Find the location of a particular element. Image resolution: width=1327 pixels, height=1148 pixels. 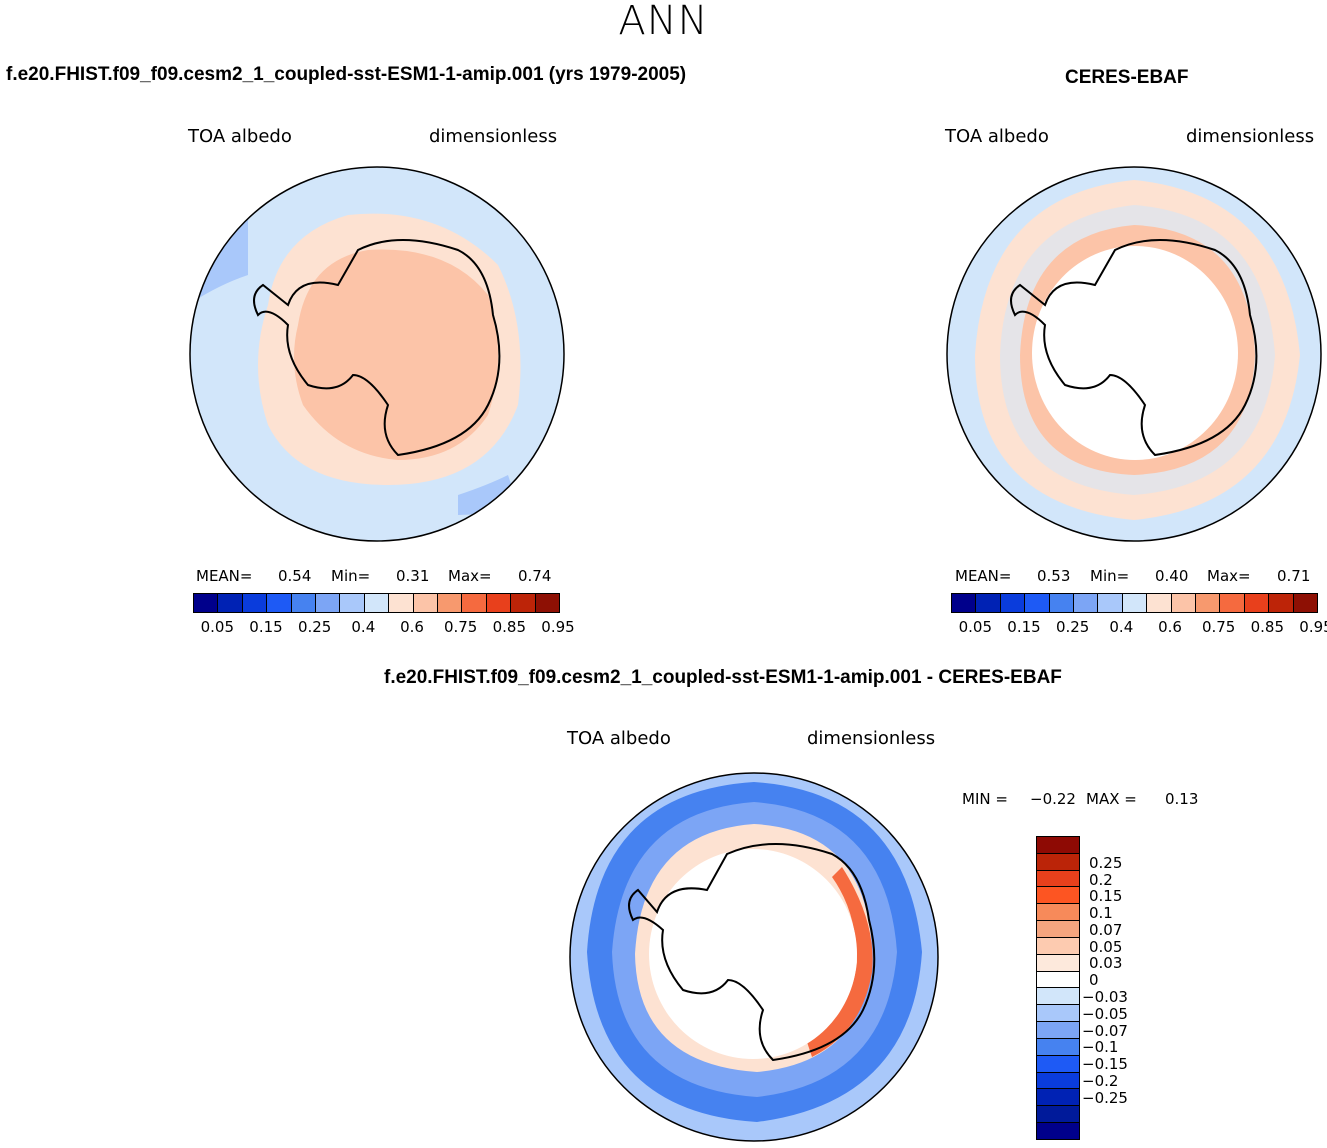

diff-colorbar-tick-label: −0.03 is located at coordinates (1105, 997).